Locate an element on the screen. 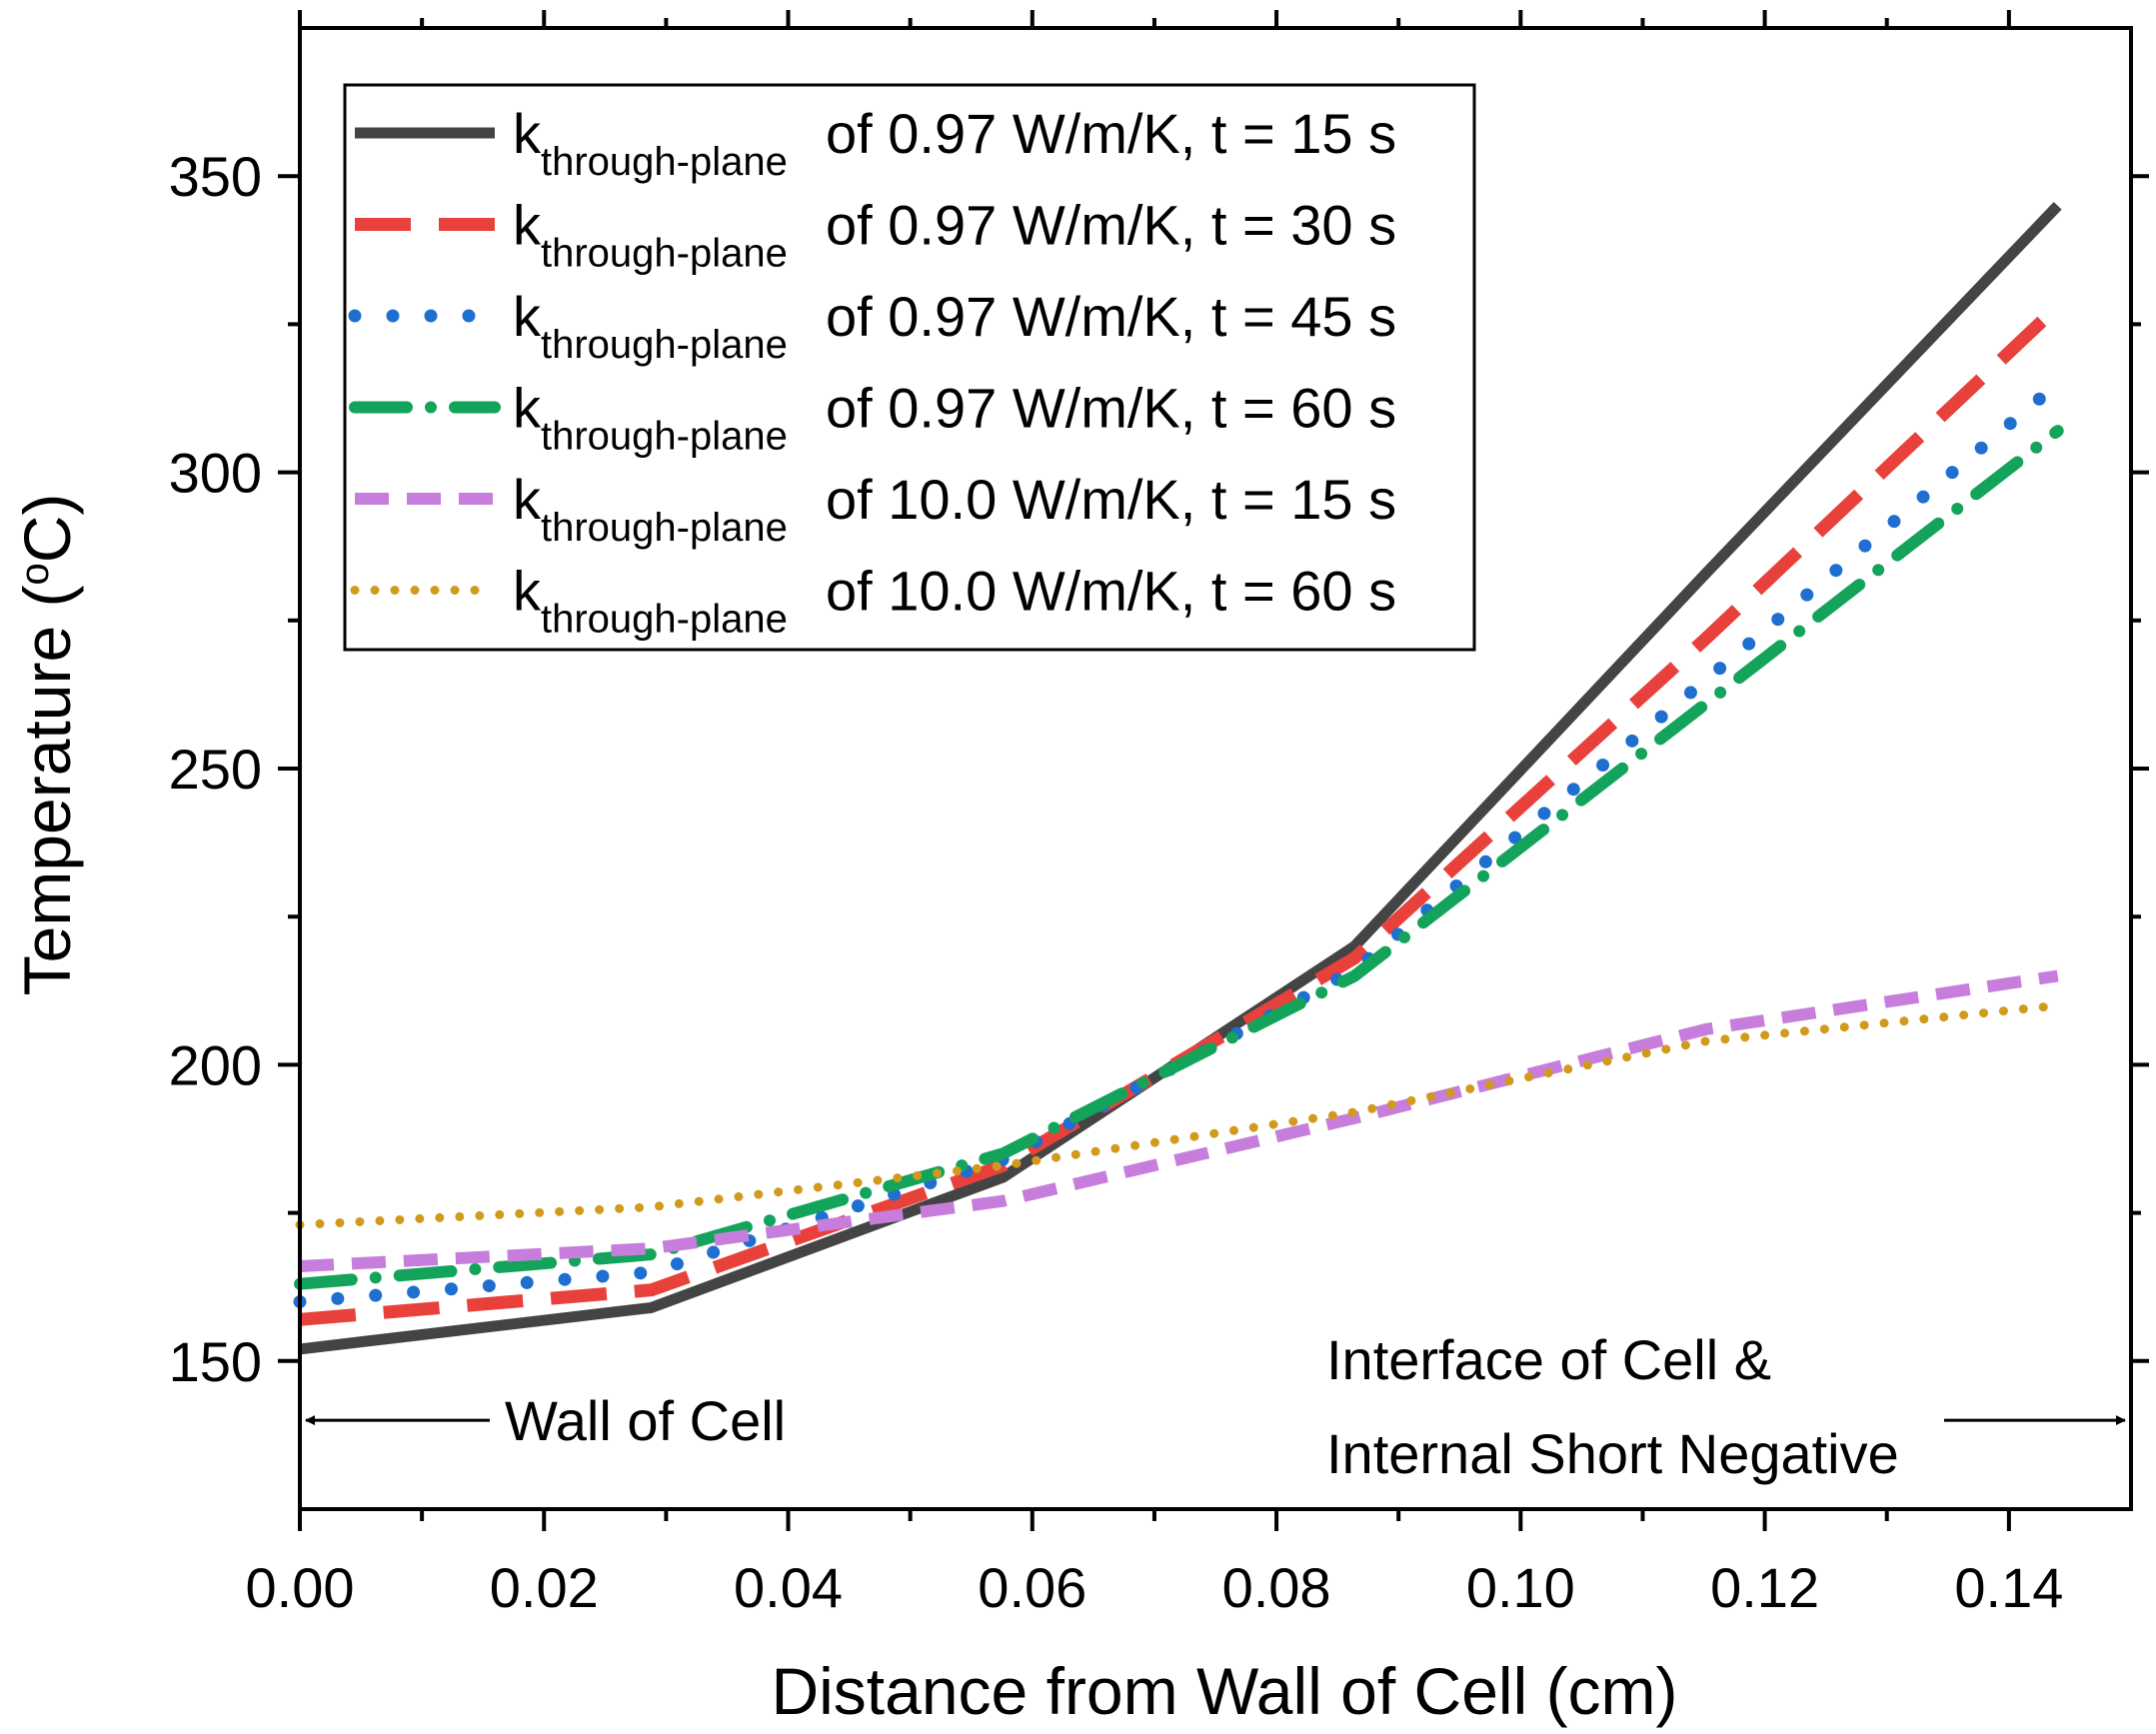  legend-description: of 10.0 W/m/K, t = 60 s is located at coordinates (1111, 591).